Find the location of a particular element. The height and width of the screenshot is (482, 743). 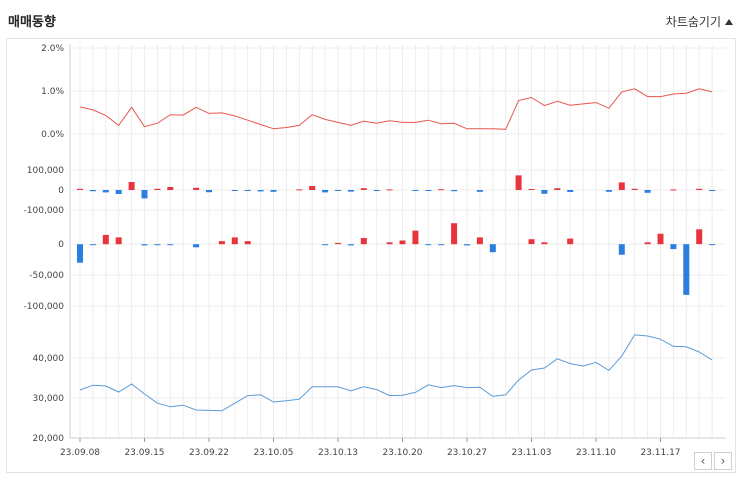

chevron-right-icon: › is located at coordinates (723, 461).